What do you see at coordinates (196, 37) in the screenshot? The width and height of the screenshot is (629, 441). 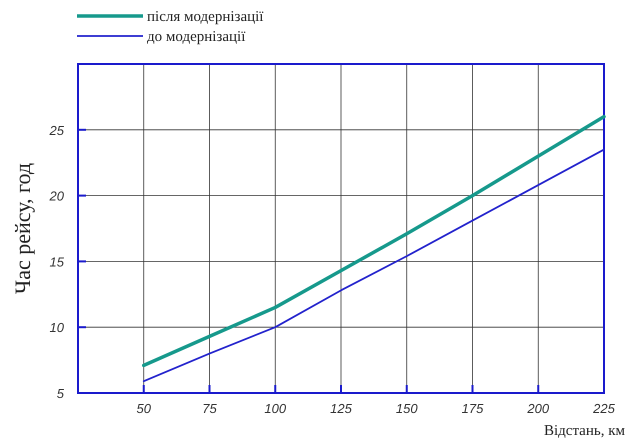 I see `legend-label: до модернізації` at bounding box center [196, 37].